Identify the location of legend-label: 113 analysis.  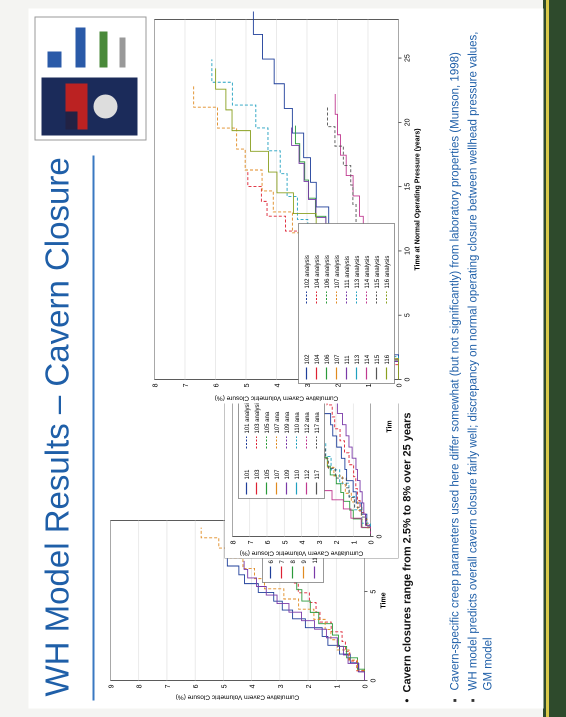
(358, 271).